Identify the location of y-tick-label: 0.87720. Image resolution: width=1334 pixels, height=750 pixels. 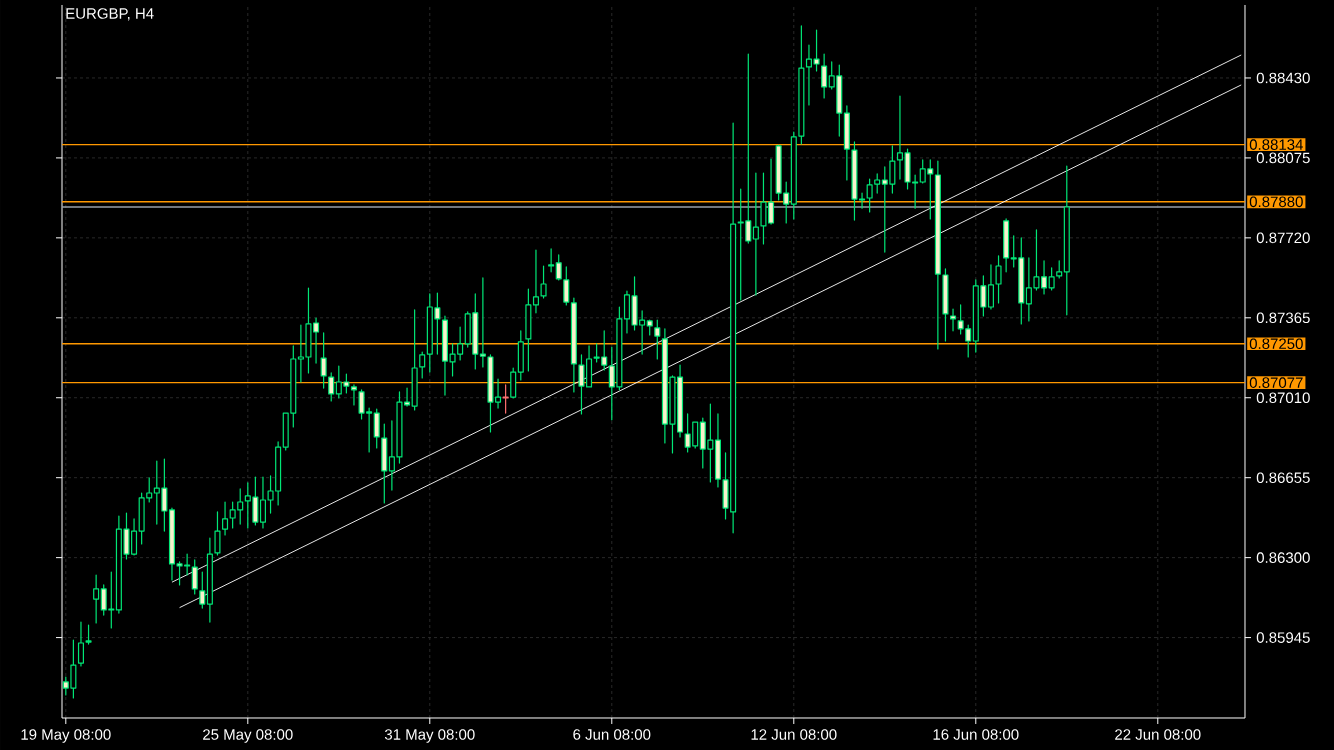
(1283, 238).